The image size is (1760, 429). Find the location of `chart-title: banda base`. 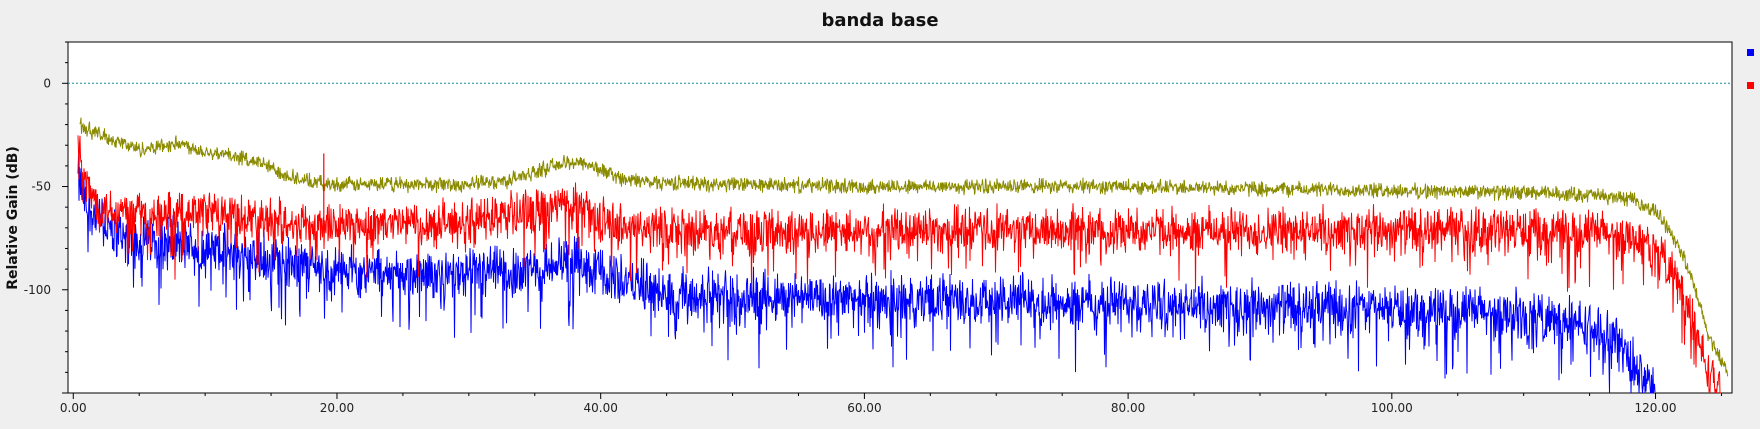

chart-title: banda base is located at coordinates (880, 20).